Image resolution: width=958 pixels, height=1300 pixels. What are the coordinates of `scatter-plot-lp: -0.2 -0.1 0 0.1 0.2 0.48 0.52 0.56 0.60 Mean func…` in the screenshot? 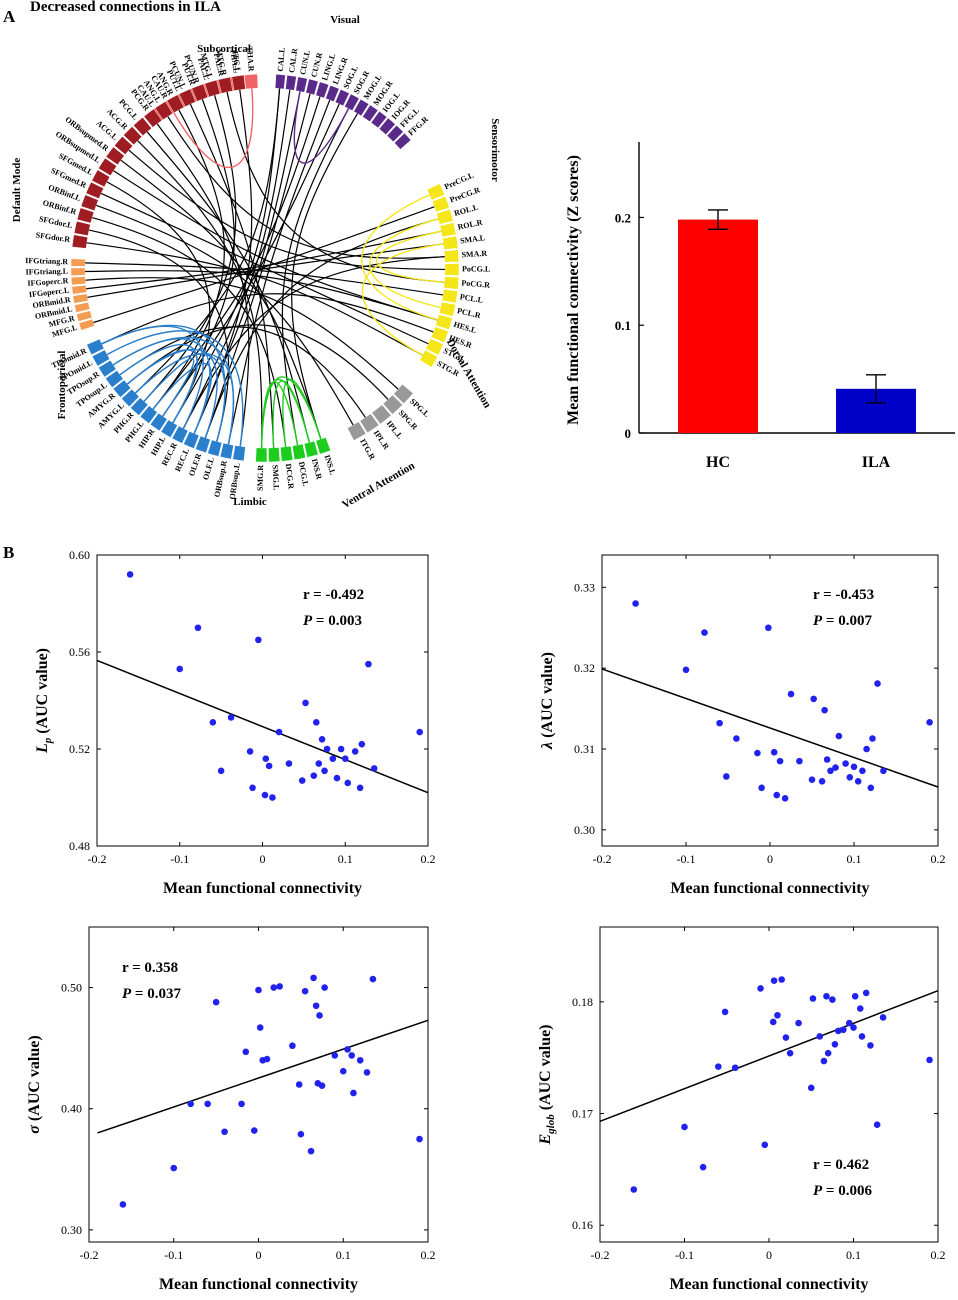 It's located at (235, 722).